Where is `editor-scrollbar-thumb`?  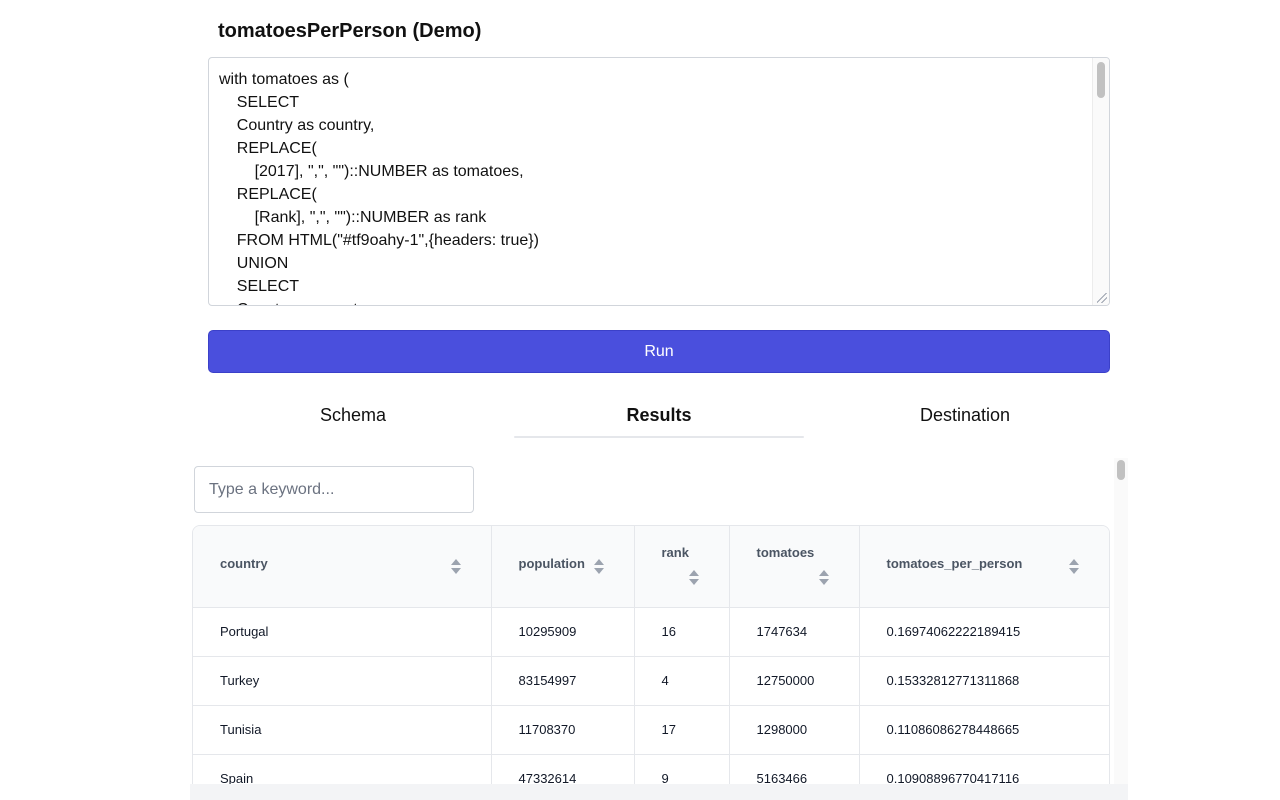
editor-scrollbar-thumb is located at coordinates (1101, 80).